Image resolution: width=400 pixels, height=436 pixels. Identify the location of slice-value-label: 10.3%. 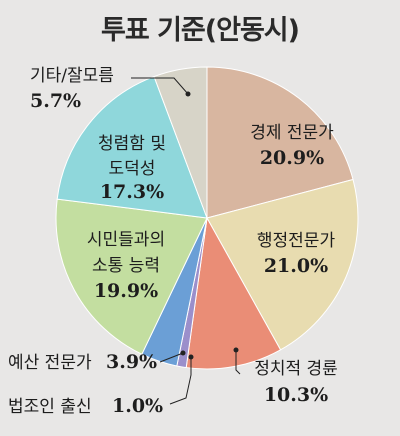
(296, 395).